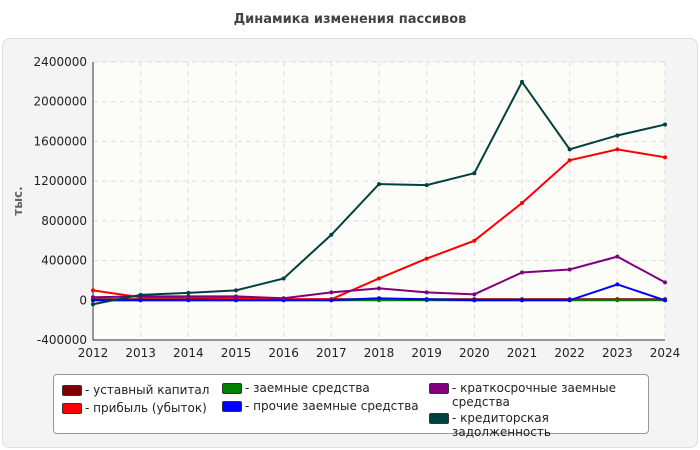 This screenshot has height=450, width=700. I want to click on y-tick-label: 800000, so click(64, 221).